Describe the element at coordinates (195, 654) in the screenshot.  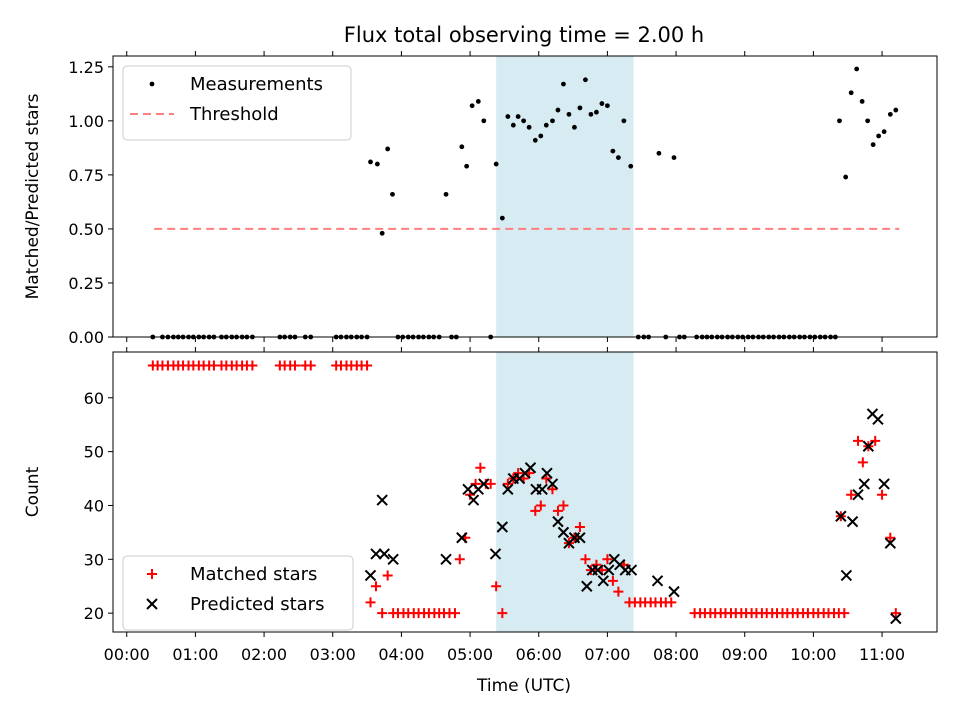
I see `x-tick-label: 01:00` at that location.